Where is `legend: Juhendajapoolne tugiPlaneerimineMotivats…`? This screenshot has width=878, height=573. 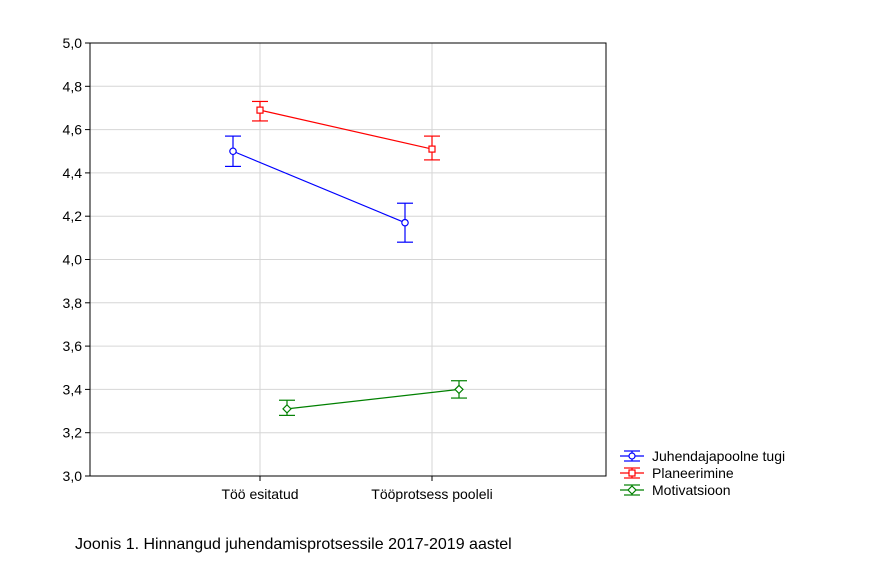
legend: Juhendajapoolne tugiPlaneerimineMotivats… is located at coordinates (702, 473).